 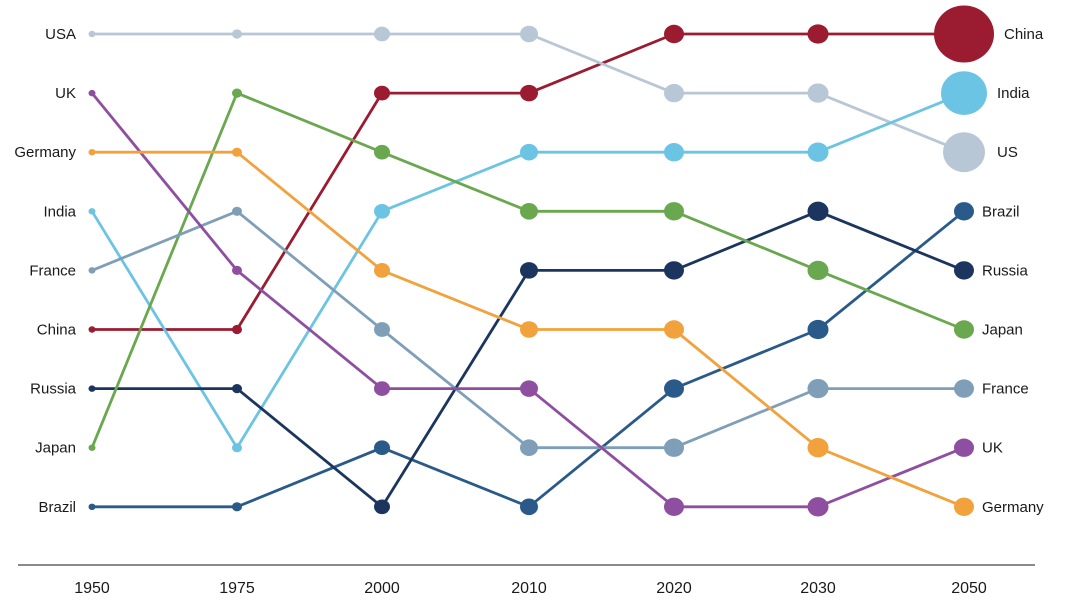 What do you see at coordinates (237, 93) in the screenshot?
I see `point-japan-1975` at bounding box center [237, 93].